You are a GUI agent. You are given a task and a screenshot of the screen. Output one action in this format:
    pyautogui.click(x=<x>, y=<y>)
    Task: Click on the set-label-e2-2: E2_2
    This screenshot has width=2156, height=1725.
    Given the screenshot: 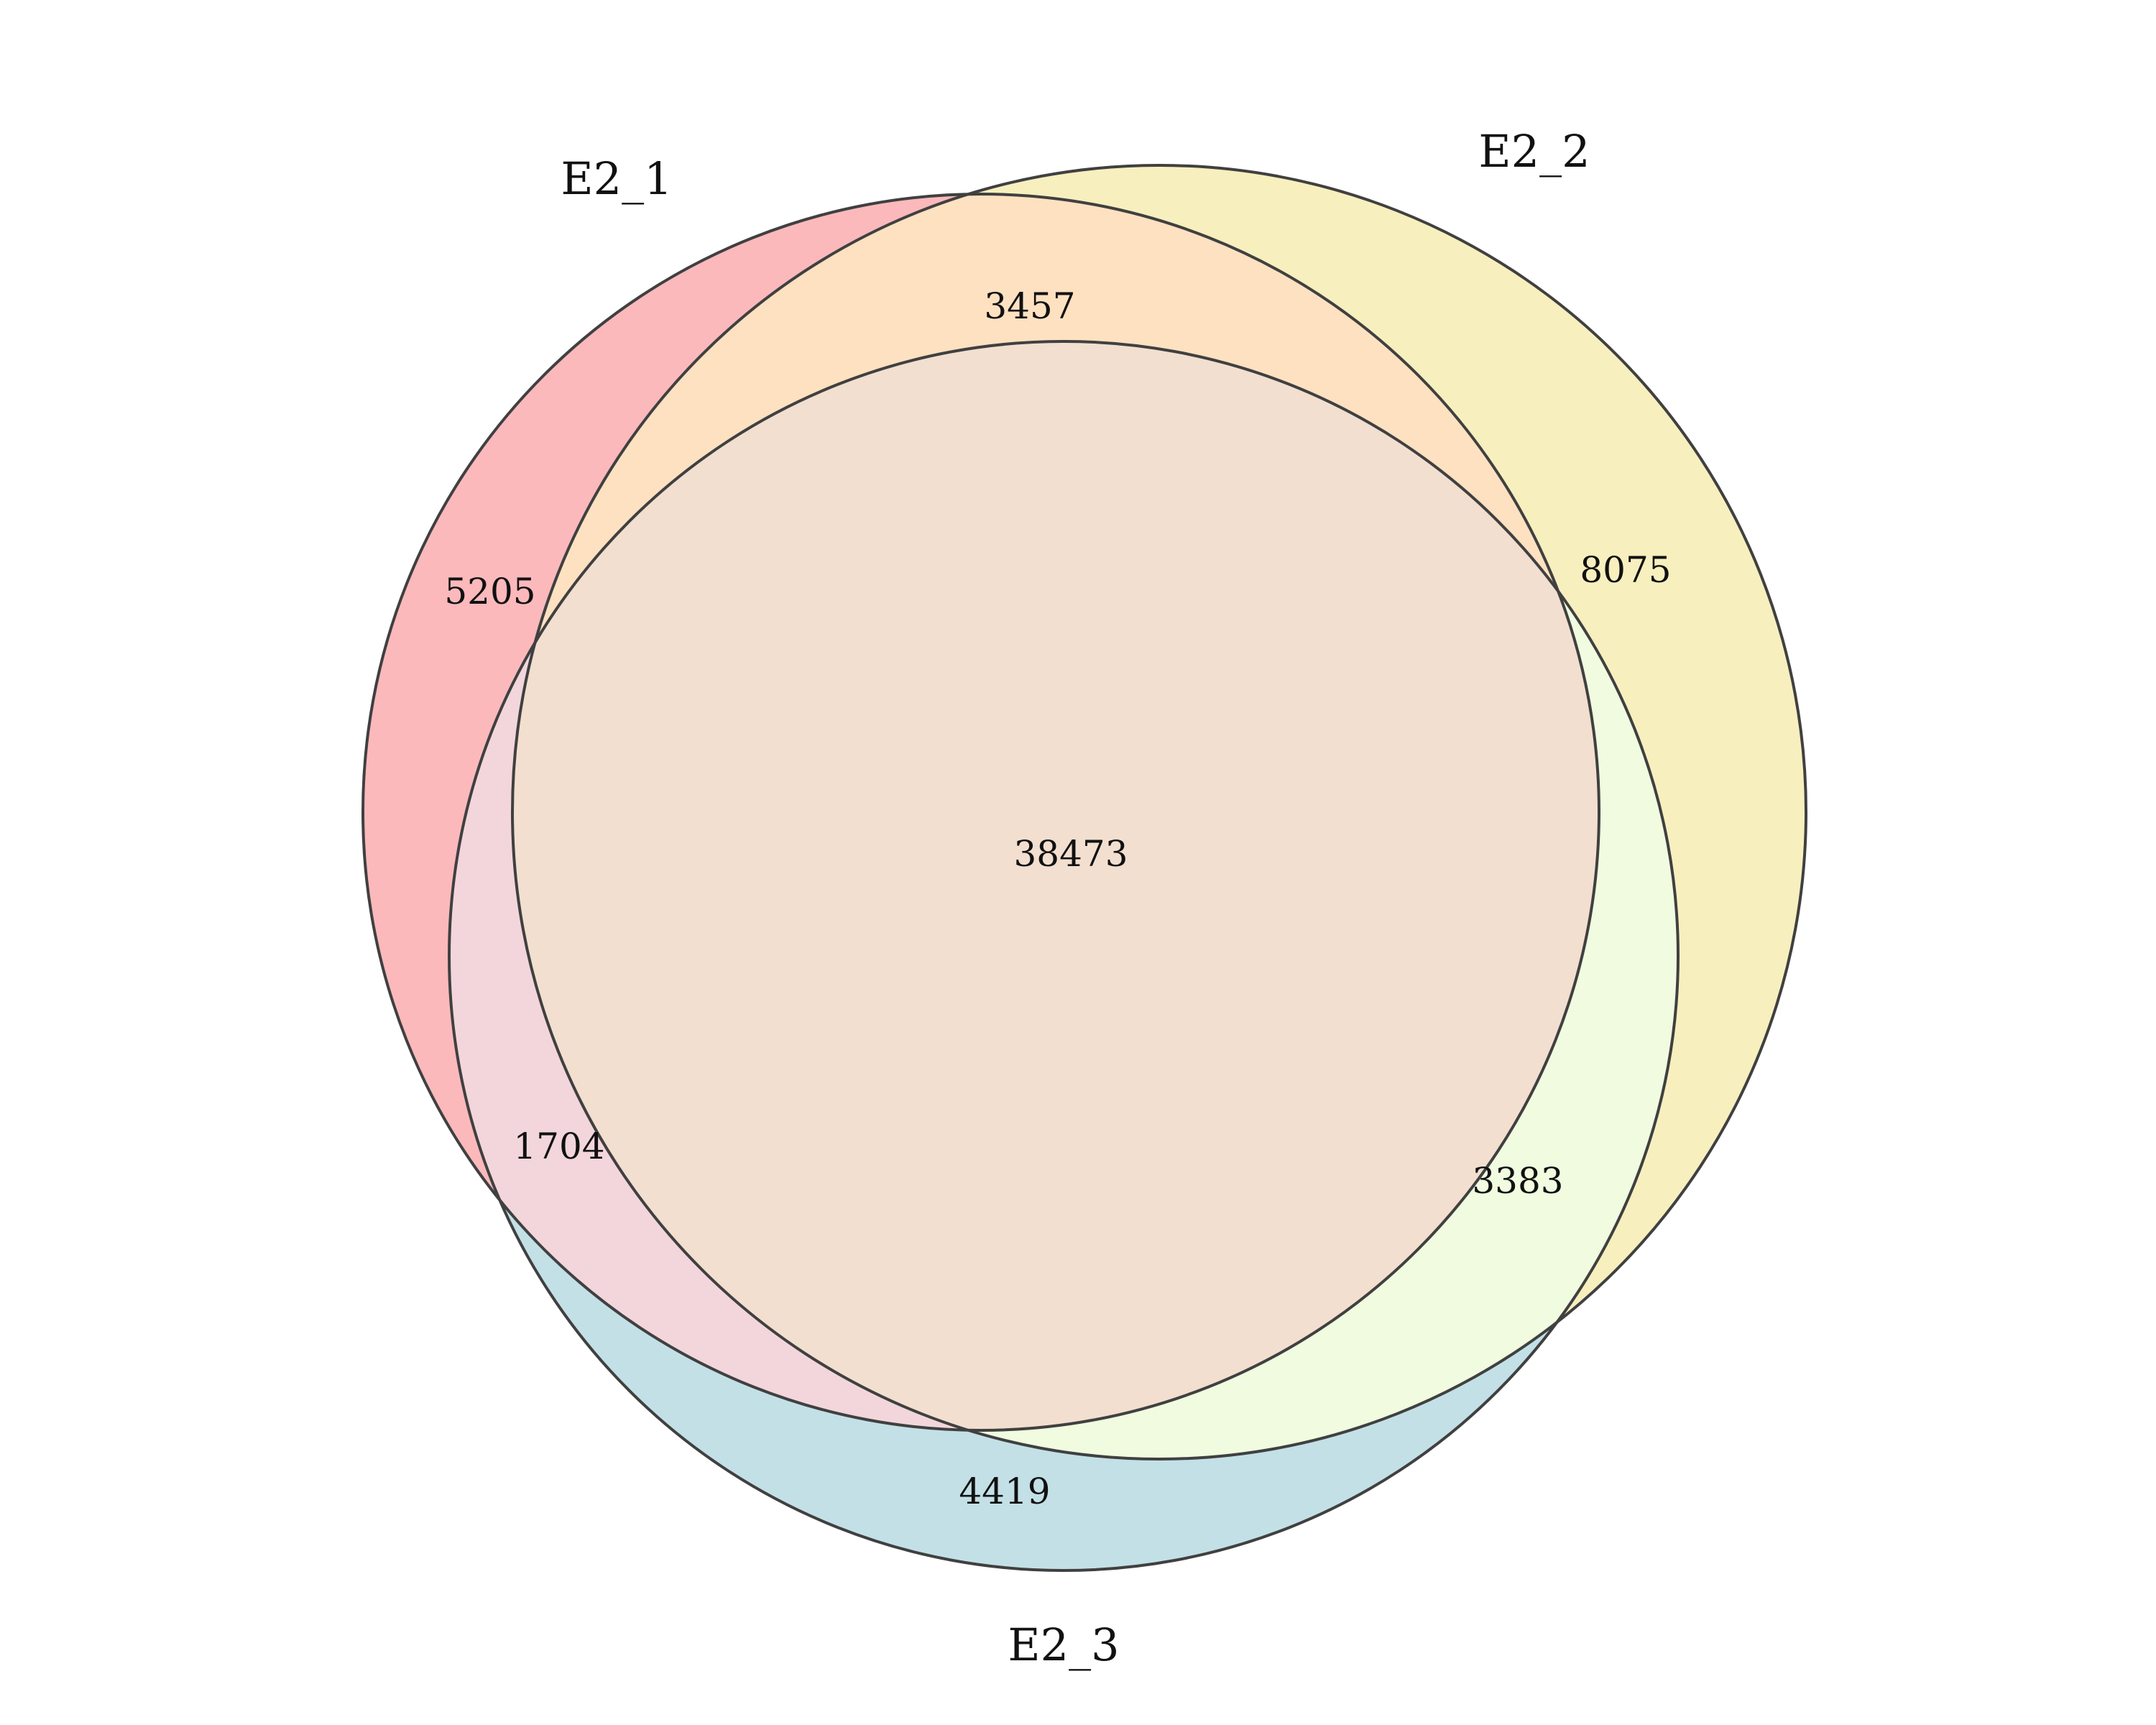 What is the action you would take?
    pyautogui.click(x=1534, y=151)
    